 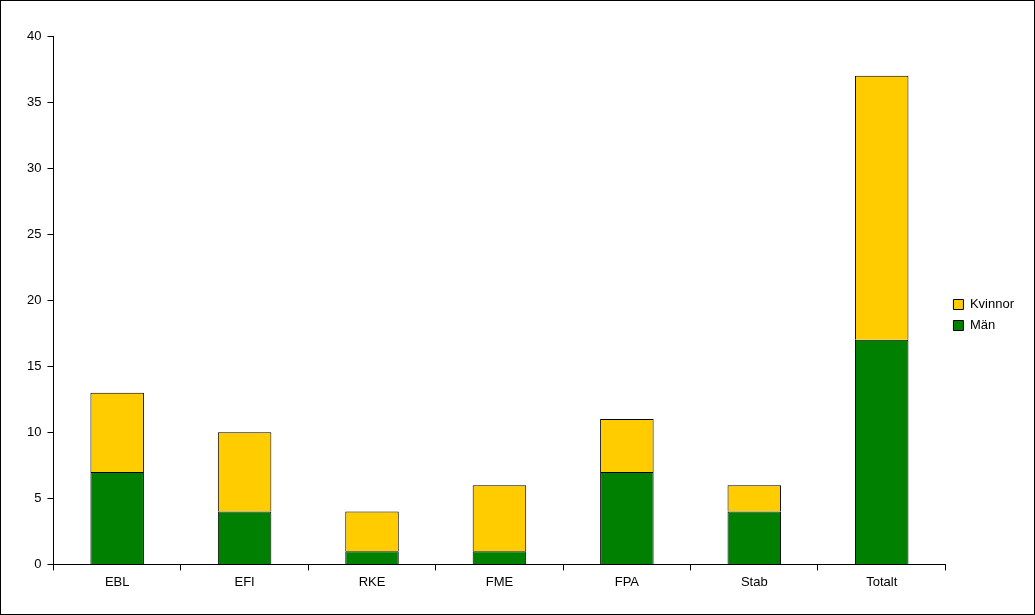 I want to click on x-tick-label: FME, so click(x=499, y=581).